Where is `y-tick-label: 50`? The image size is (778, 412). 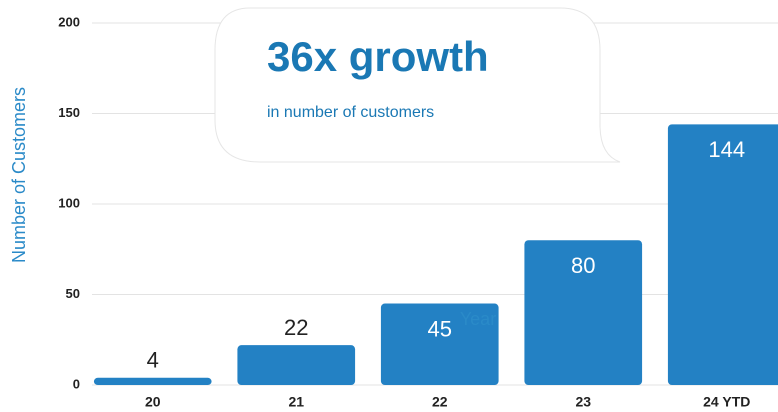
y-tick-label: 50 is located at coordinates (73, 293).